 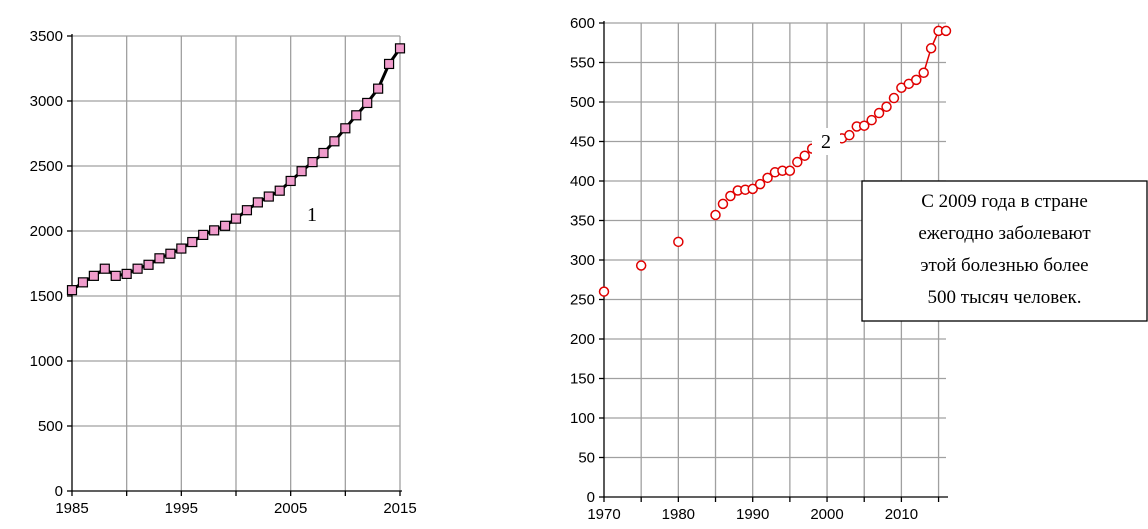 I want to click on chart1-curve-label: 1, so click(x=312, y=215).